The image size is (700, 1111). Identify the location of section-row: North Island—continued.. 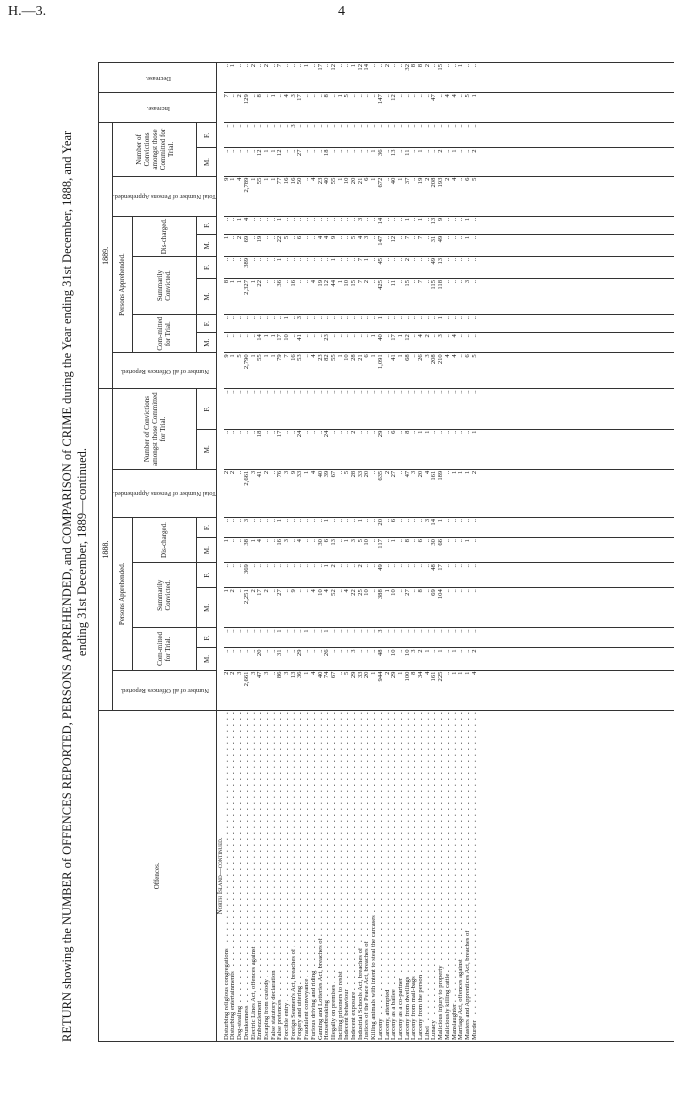
(220, 552).